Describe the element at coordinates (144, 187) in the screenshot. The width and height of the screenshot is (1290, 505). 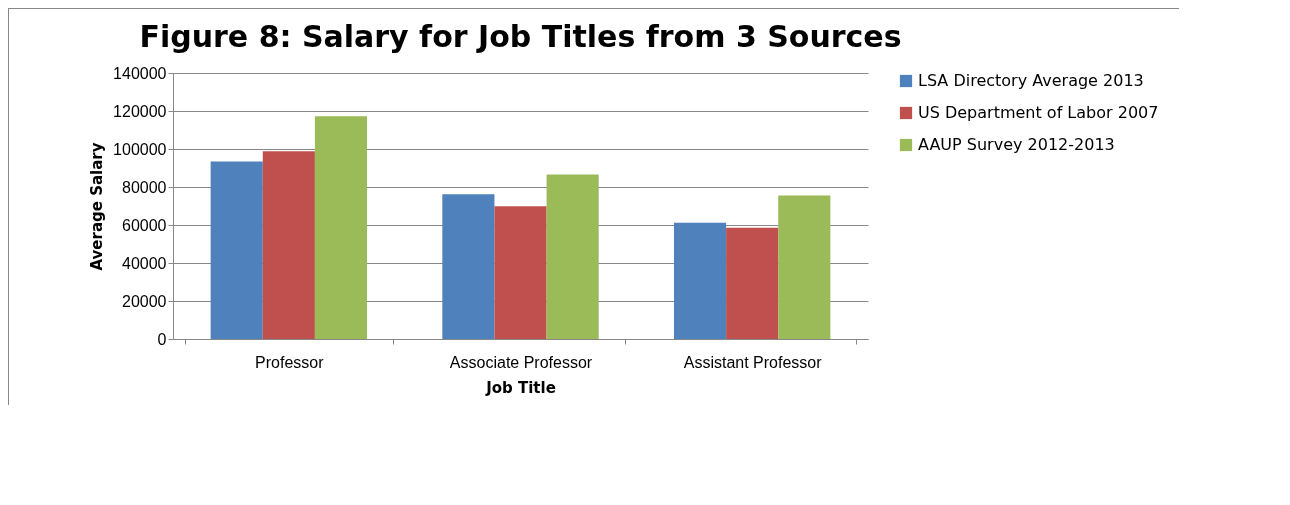
I see `y-tick-label: 80000` at that location.